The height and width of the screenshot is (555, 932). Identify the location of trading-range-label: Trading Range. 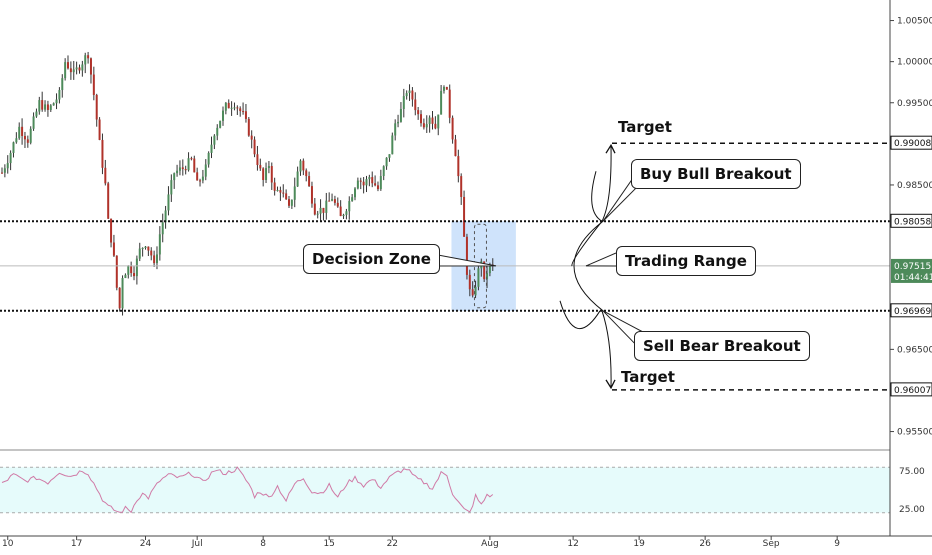
(686, 261).